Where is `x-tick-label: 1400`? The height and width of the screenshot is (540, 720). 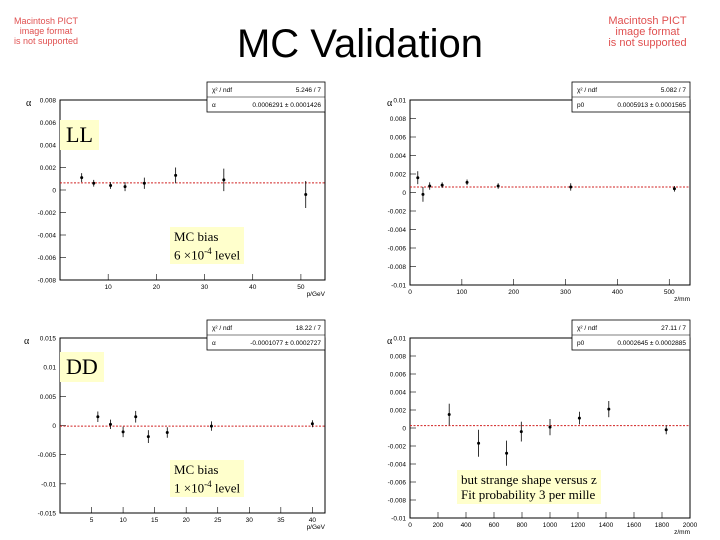
x-tick-label: 1400 is located at coordinates (606, 525).